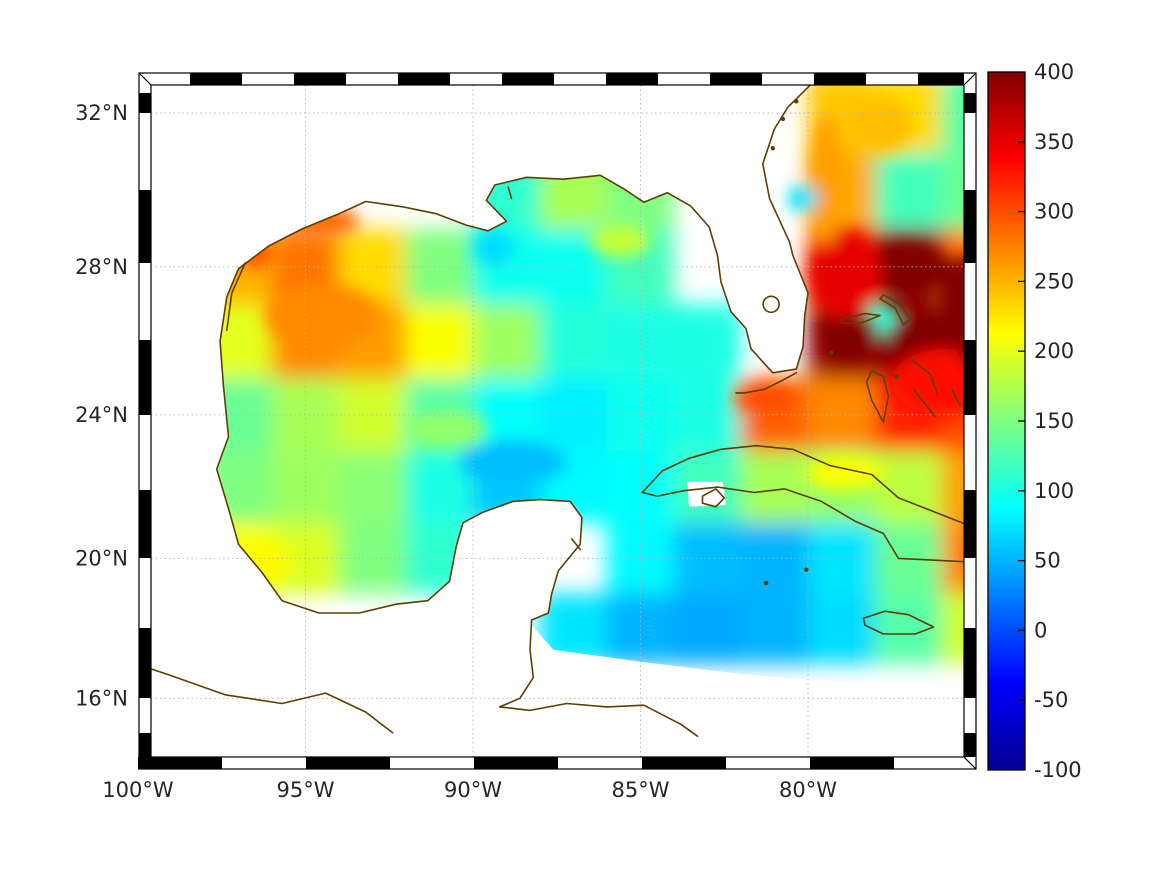 The width and height of the screenshot is (1167, 875). What do you see at coordinates (101, 558) in the screenshot?
I see `lat-tick-label: 20°N` at bounding box center [101, 558].